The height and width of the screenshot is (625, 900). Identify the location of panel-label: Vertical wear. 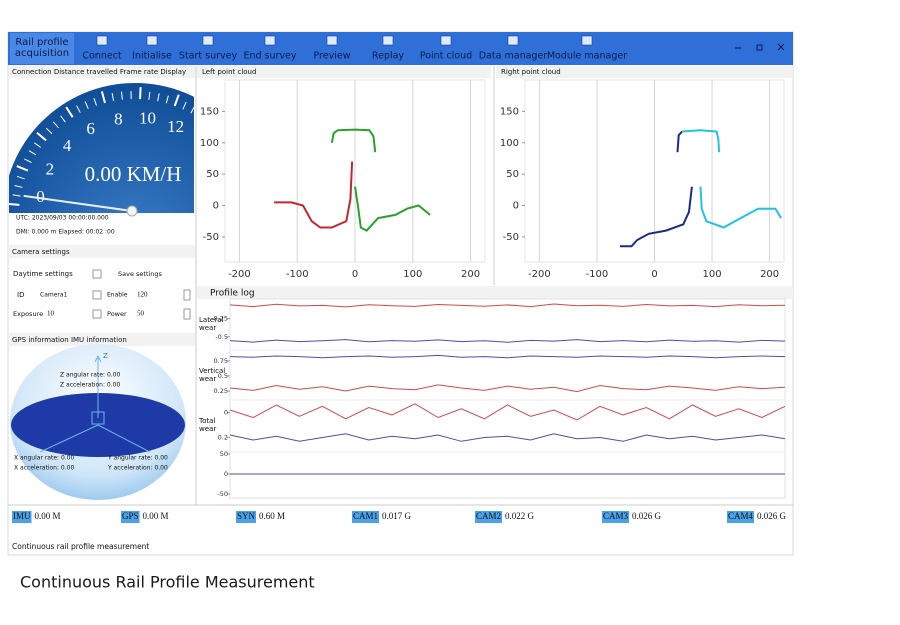
(212, 375).